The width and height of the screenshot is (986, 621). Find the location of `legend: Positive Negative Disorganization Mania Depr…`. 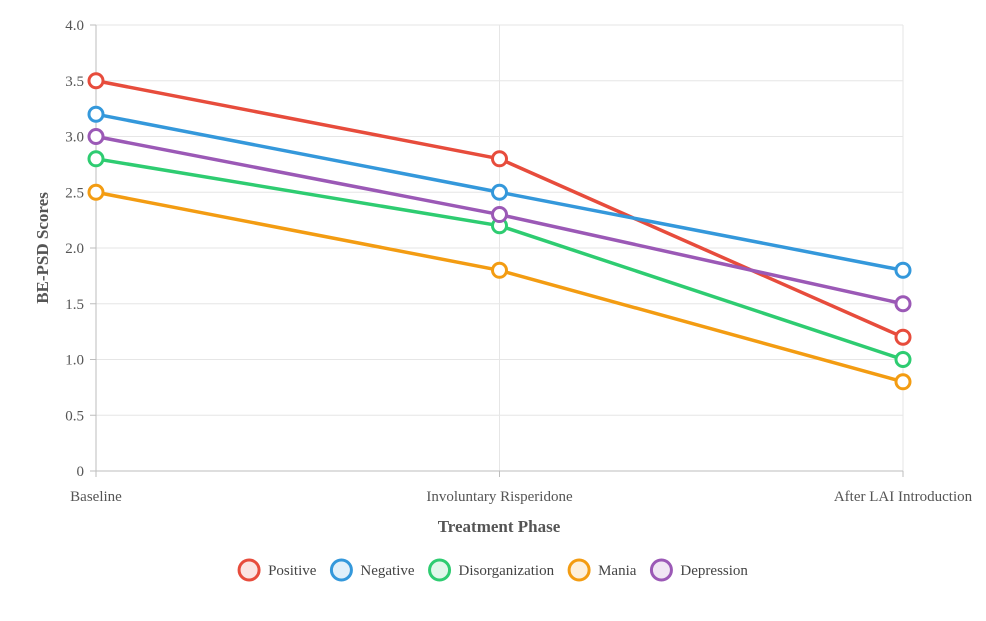

legend: Positive Negative Disorganization Mania Depr… is located at coordinates (492, 570).